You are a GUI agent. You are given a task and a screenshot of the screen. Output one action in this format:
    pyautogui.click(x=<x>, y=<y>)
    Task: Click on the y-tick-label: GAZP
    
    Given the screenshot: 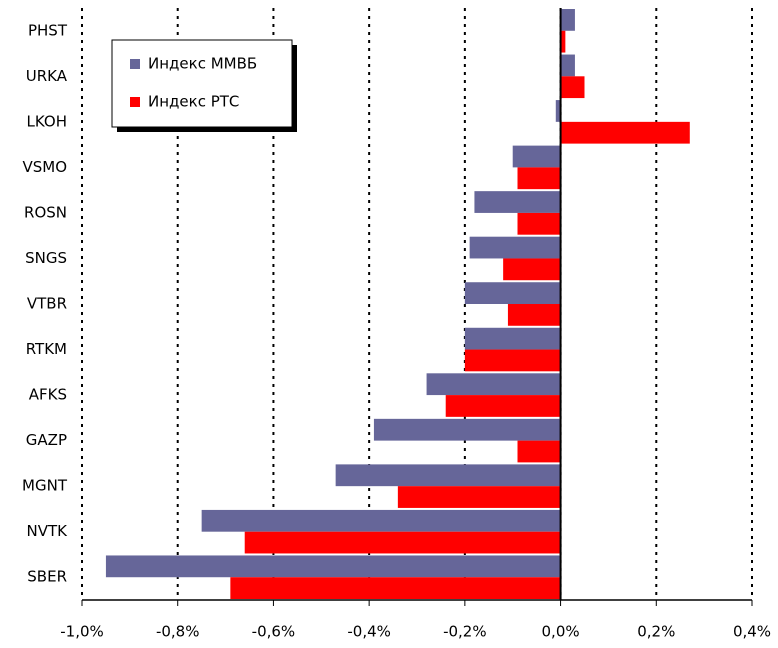 What is the action you would take?
    pyautogui.click(x=46, y=440)
    